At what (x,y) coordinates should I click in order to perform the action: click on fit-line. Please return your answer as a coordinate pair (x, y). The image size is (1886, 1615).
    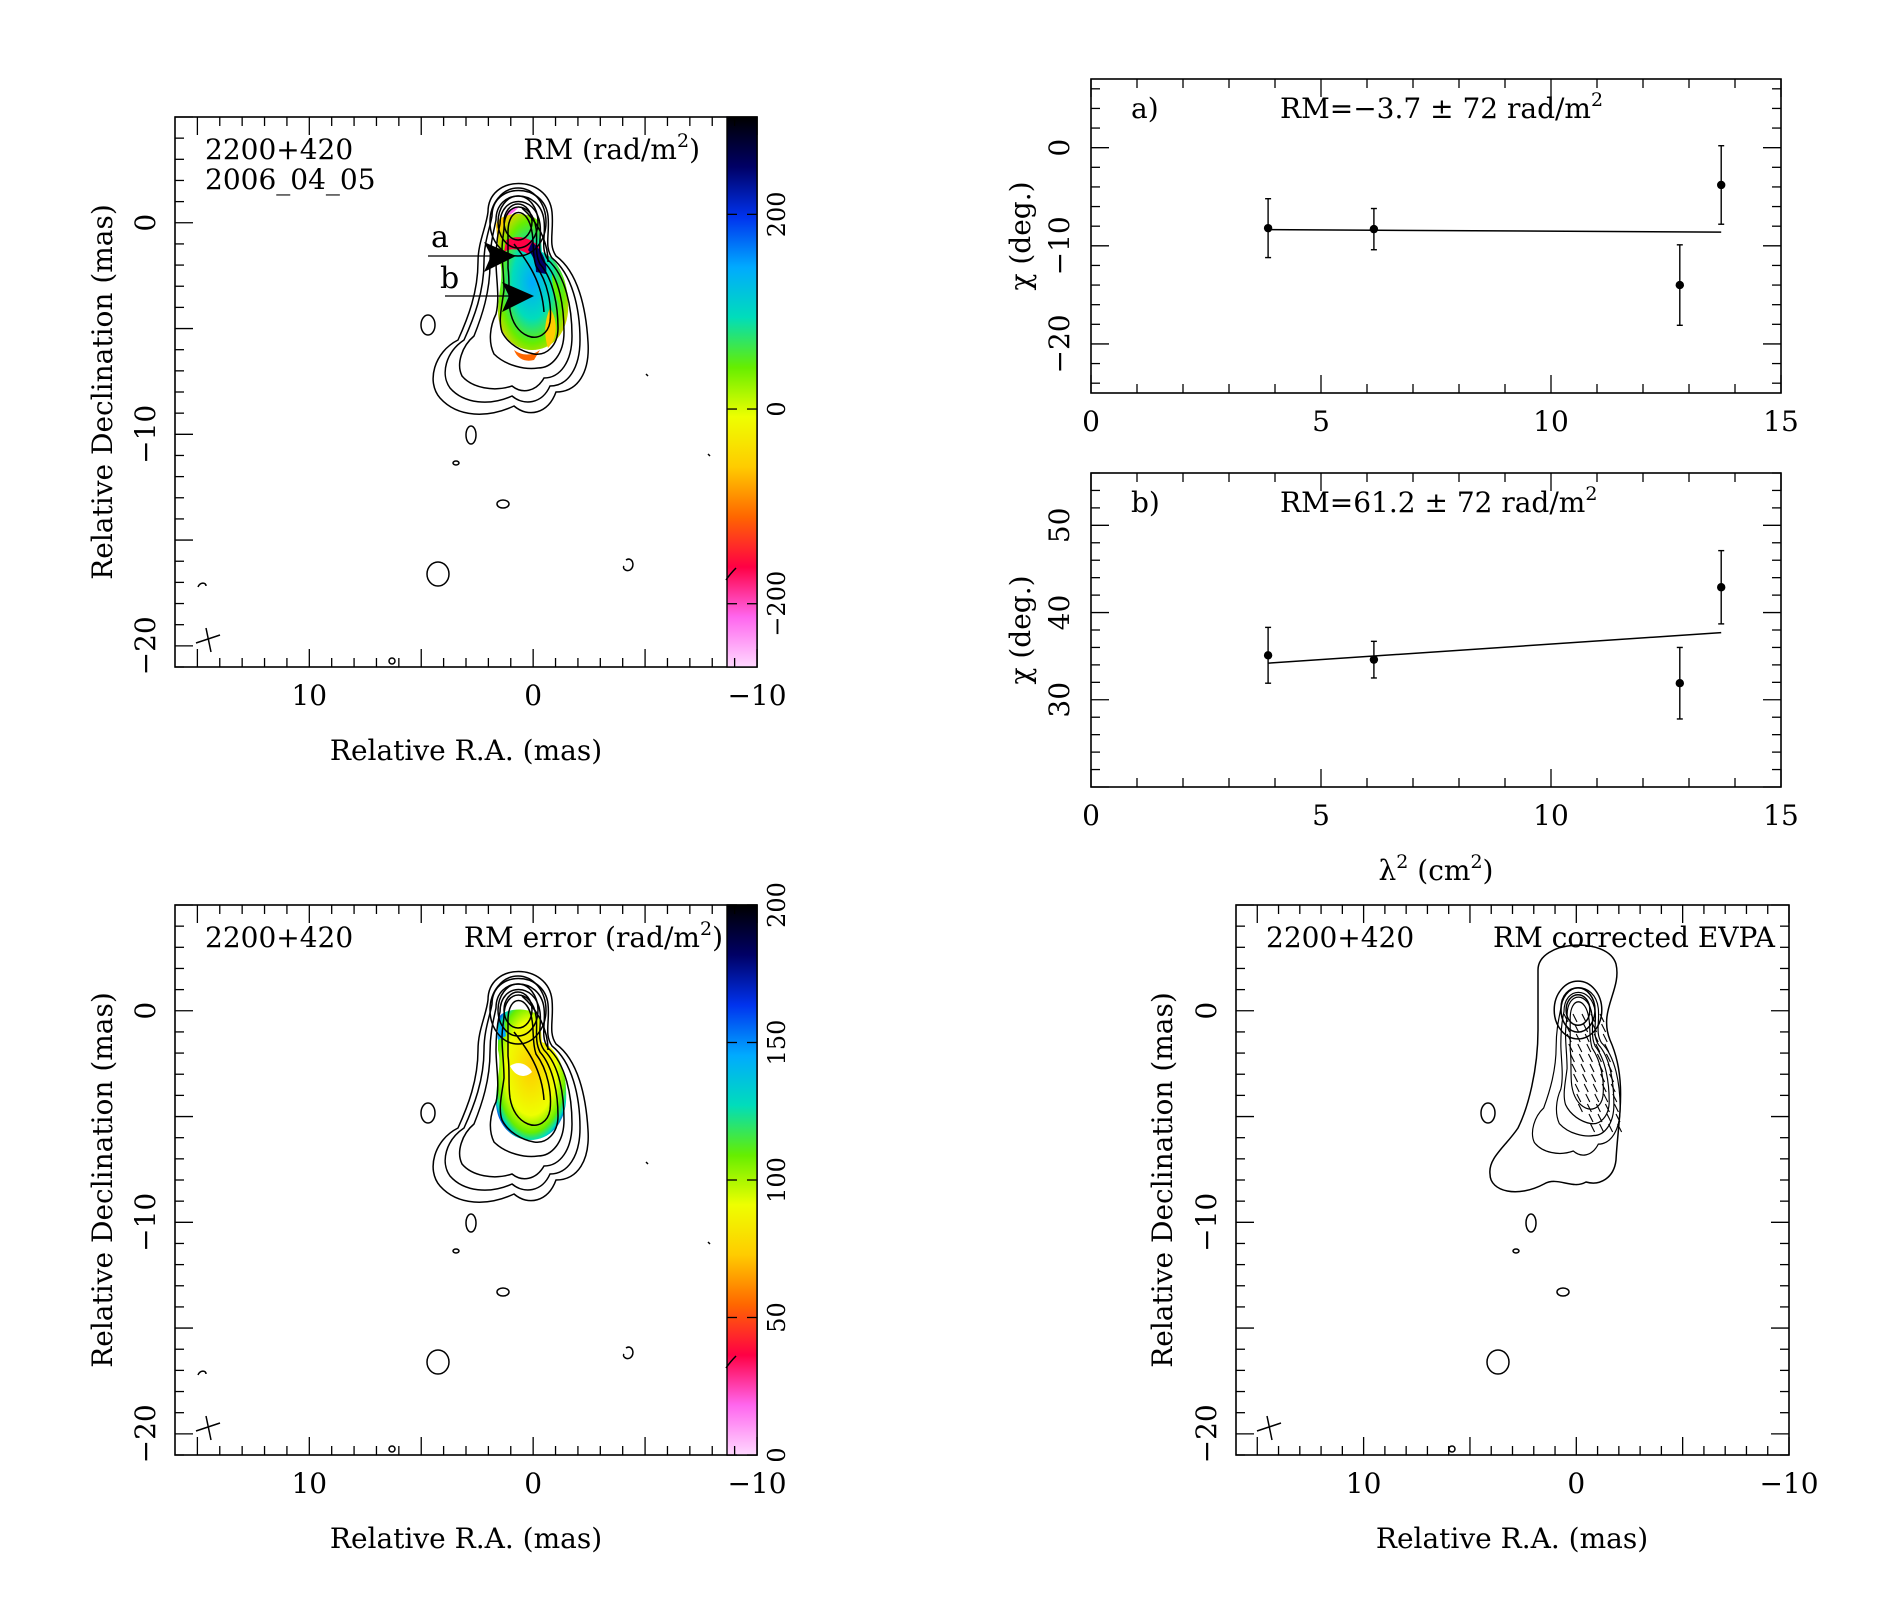
    Looking at the image, I should click on (1495, 647).